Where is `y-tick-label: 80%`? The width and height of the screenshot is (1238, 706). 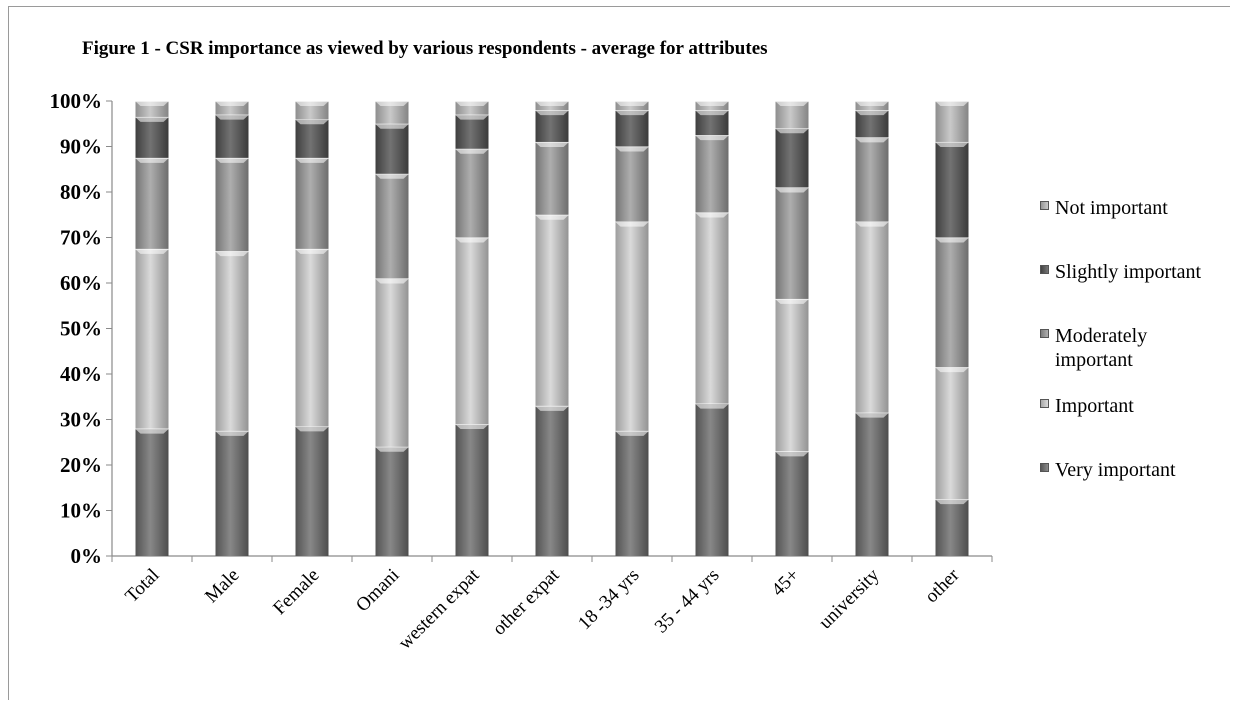
y-tick-label: 80% is located at coordinates (81, 192).